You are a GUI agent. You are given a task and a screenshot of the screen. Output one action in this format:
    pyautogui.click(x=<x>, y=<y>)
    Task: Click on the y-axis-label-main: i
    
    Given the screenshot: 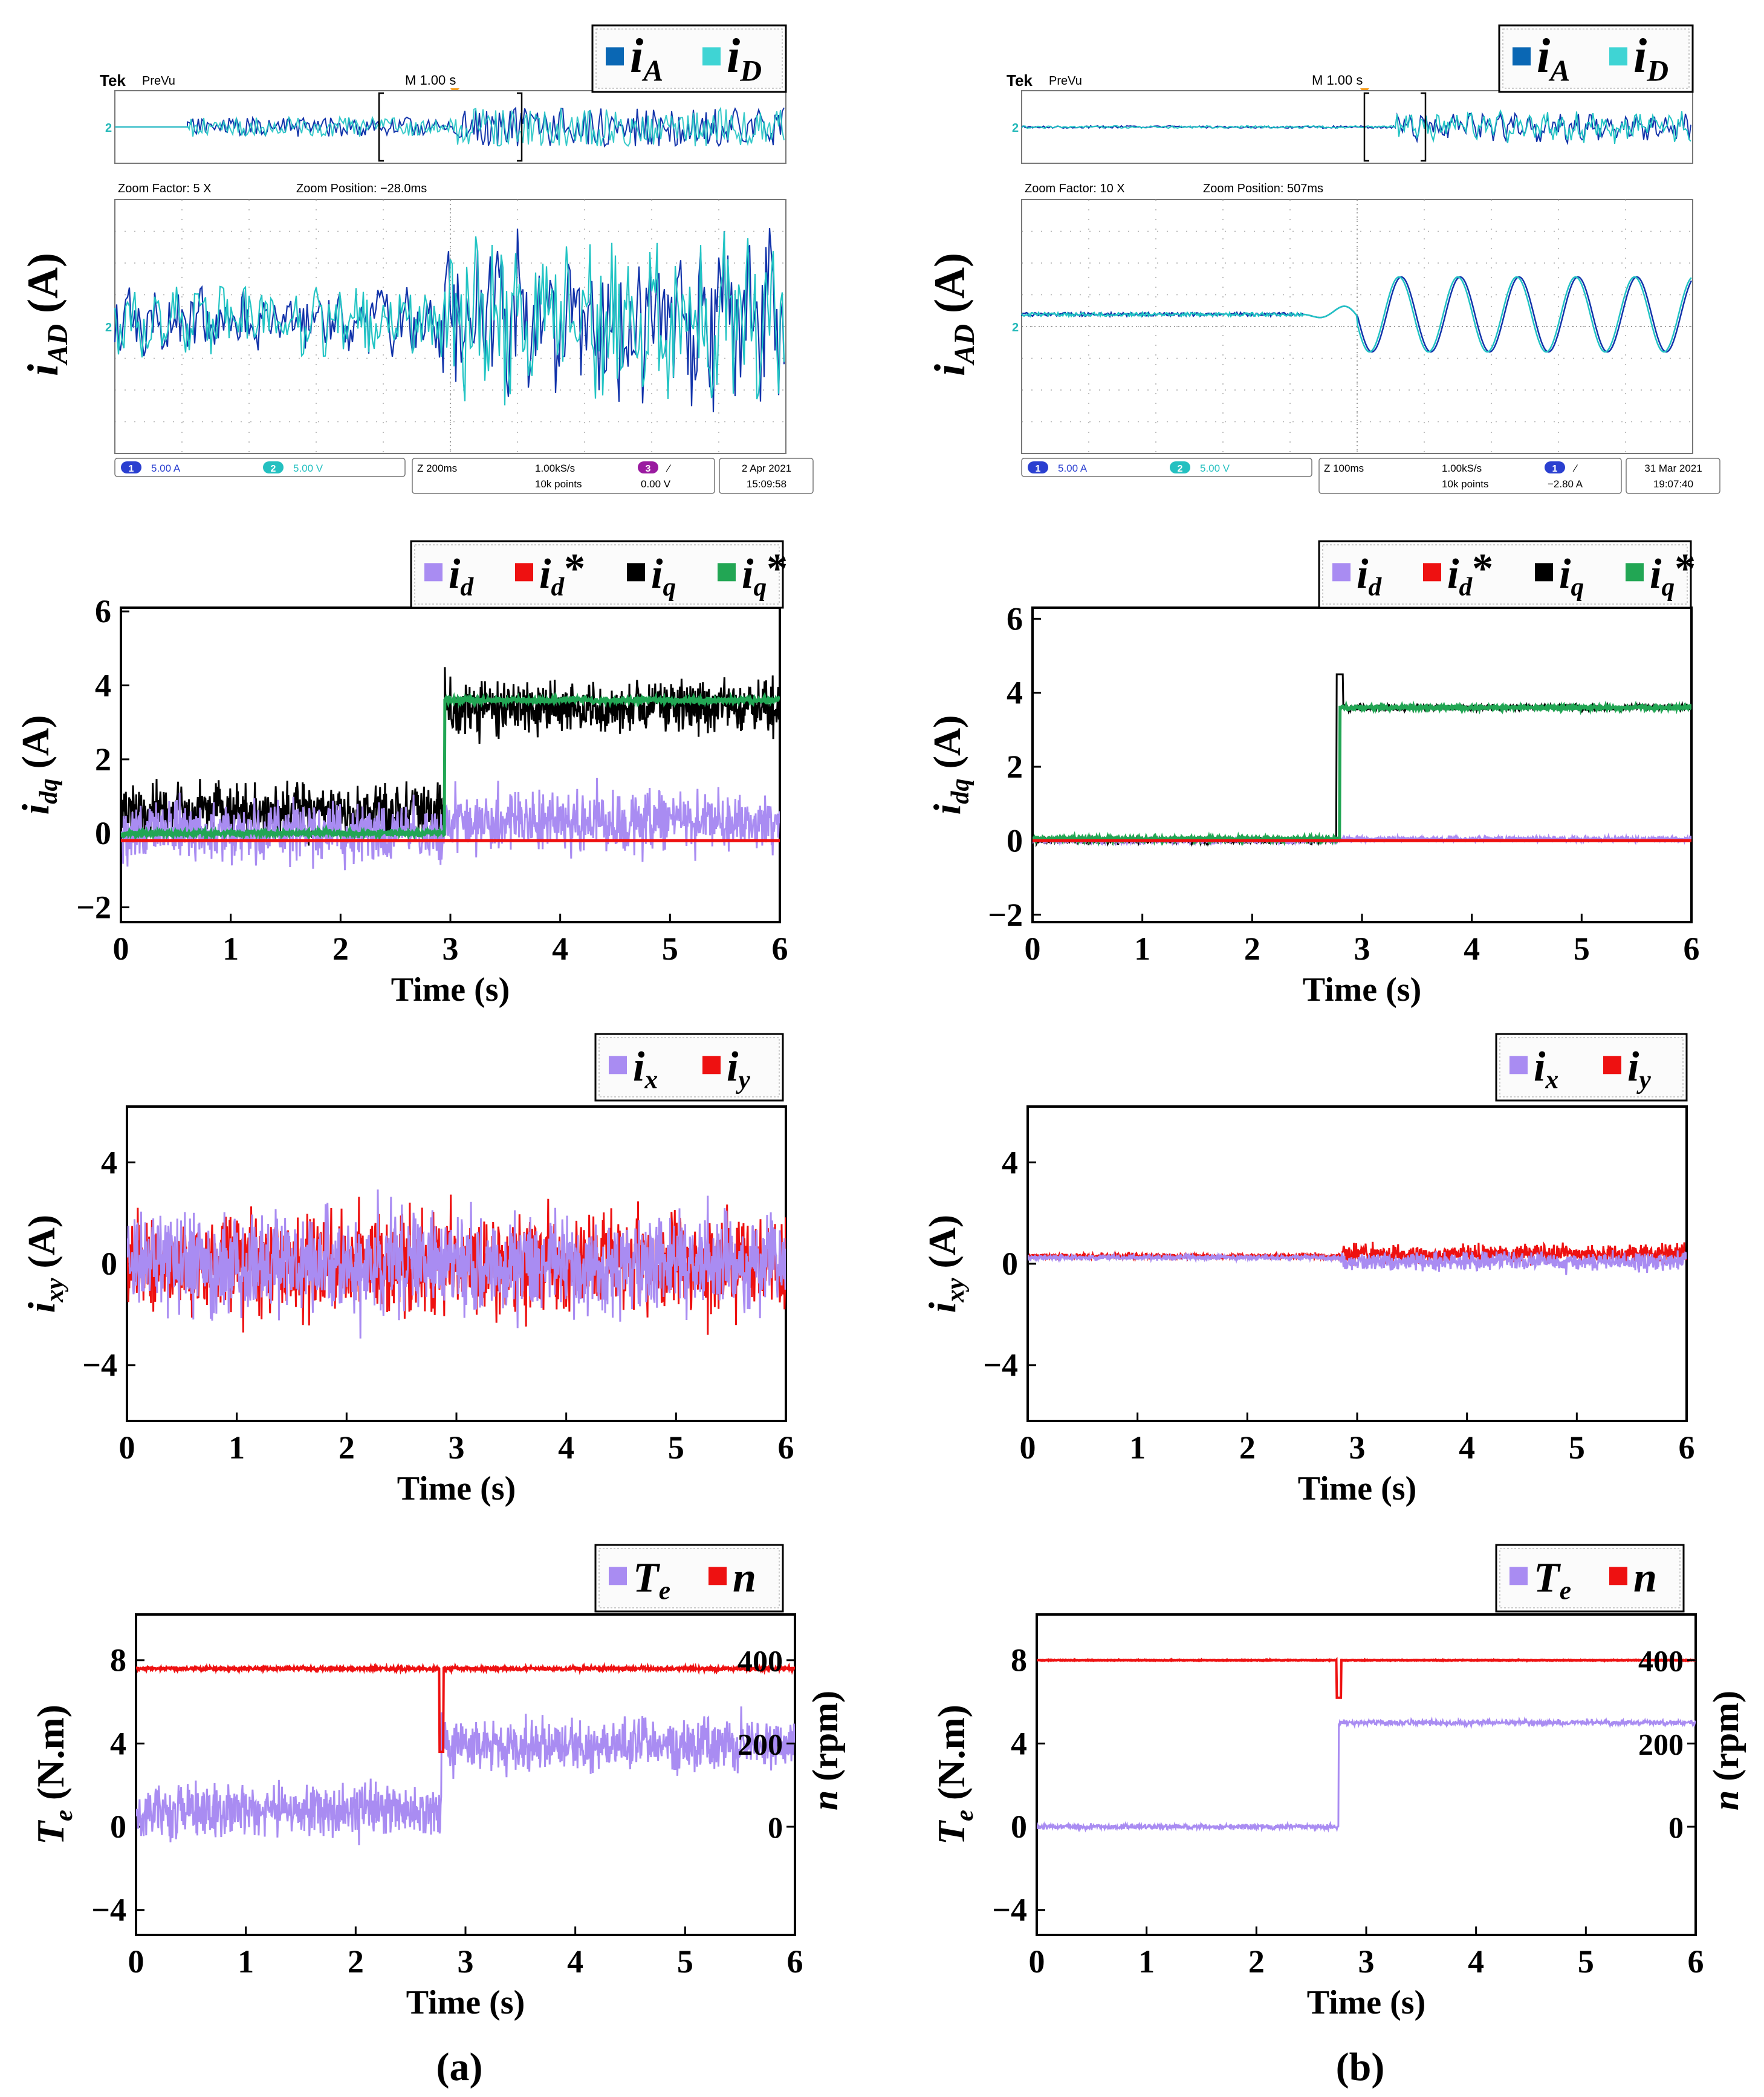 What is the action you would take?
    pyautogui.click(x=942, y=1307)
    